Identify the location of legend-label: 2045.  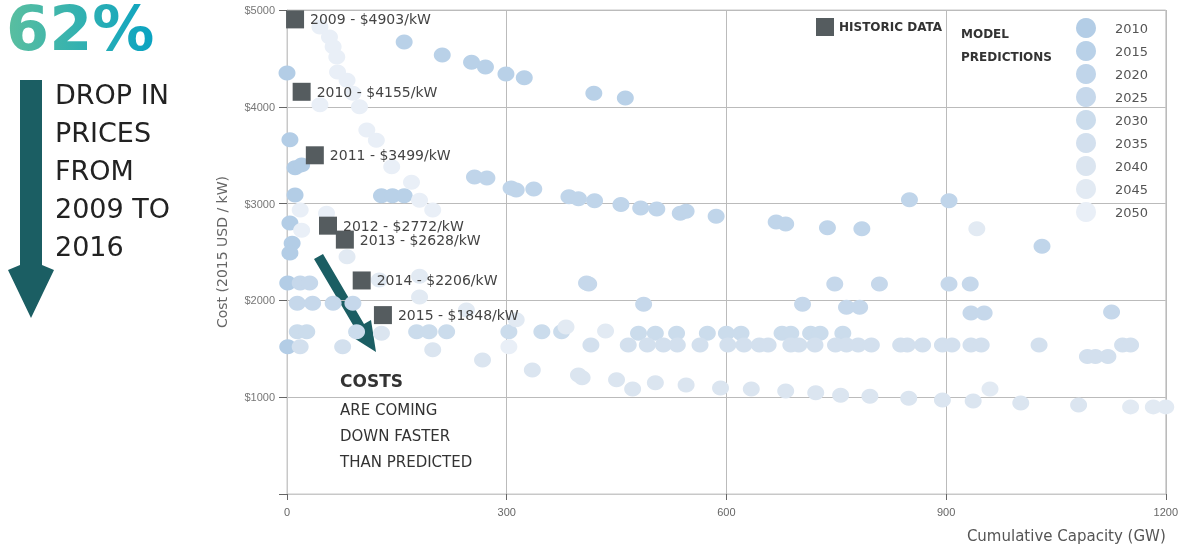
(1132, 189).